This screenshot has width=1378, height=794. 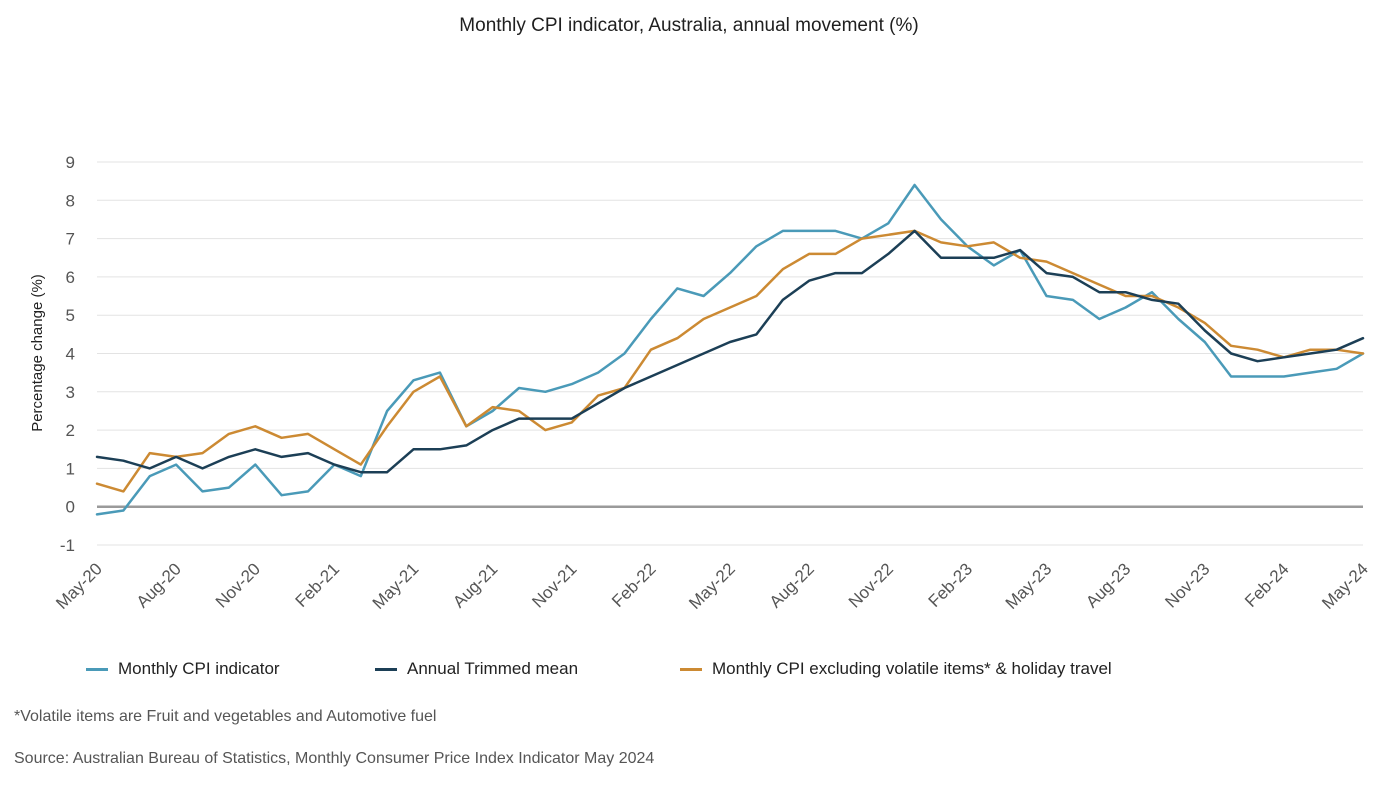 I want to click on y-tick-label: 4, so click(x=70, y=354).